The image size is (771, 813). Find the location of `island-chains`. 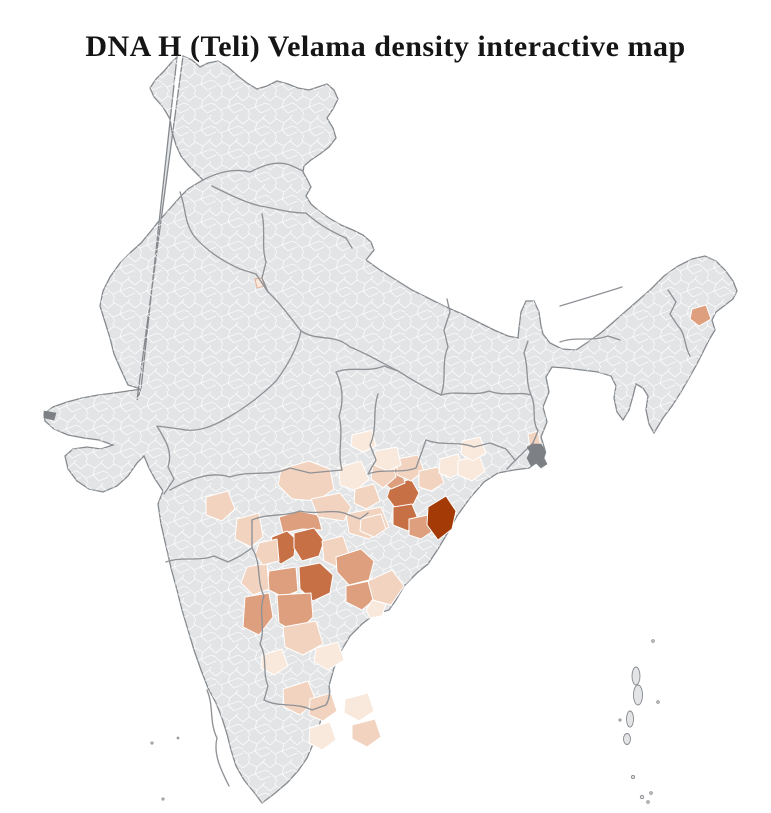

island-chains is located at coordinates (405, 721).